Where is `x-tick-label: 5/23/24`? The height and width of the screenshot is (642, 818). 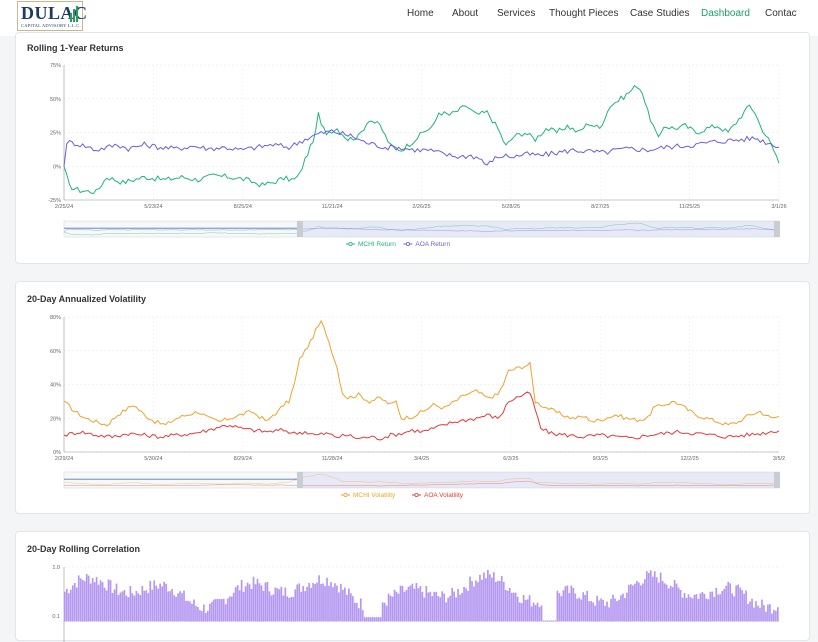
x-tick-label: 5/23/24 is located at coordinates (153, 207).